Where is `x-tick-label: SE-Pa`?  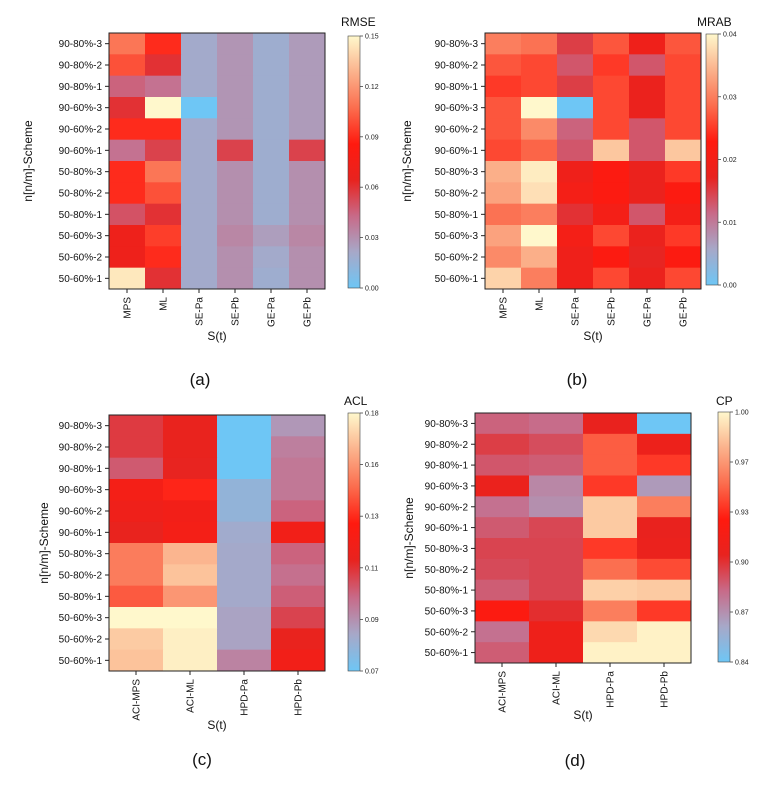
x-tick-label: SE-Pa is located at coordinates (200, 311).